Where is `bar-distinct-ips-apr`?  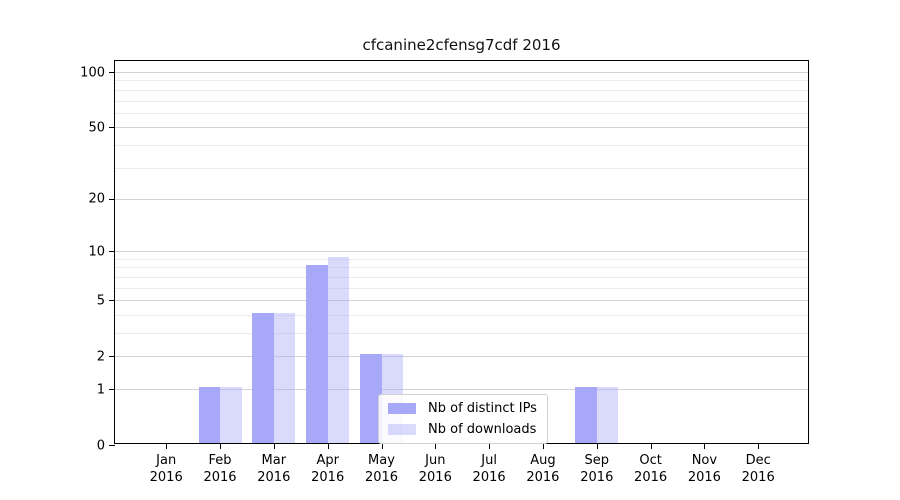 bar-distinct-ips-apr is located at coordinates (317, 354).